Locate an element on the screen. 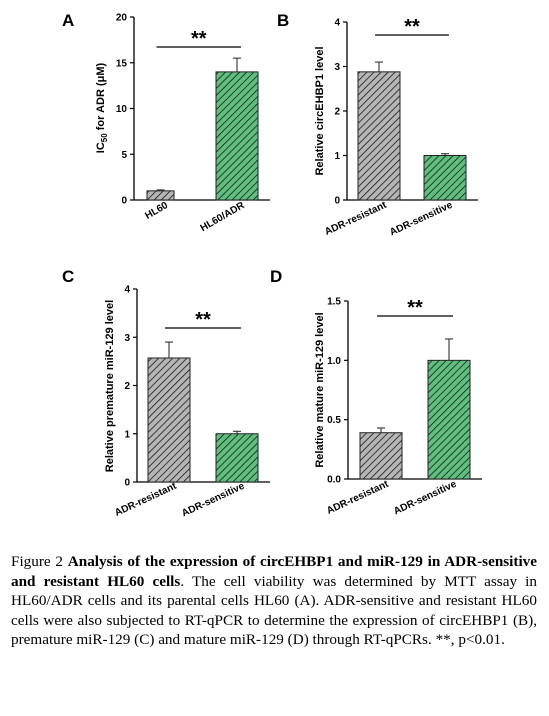  bar-hl60 is located at coordinates (160, 195).